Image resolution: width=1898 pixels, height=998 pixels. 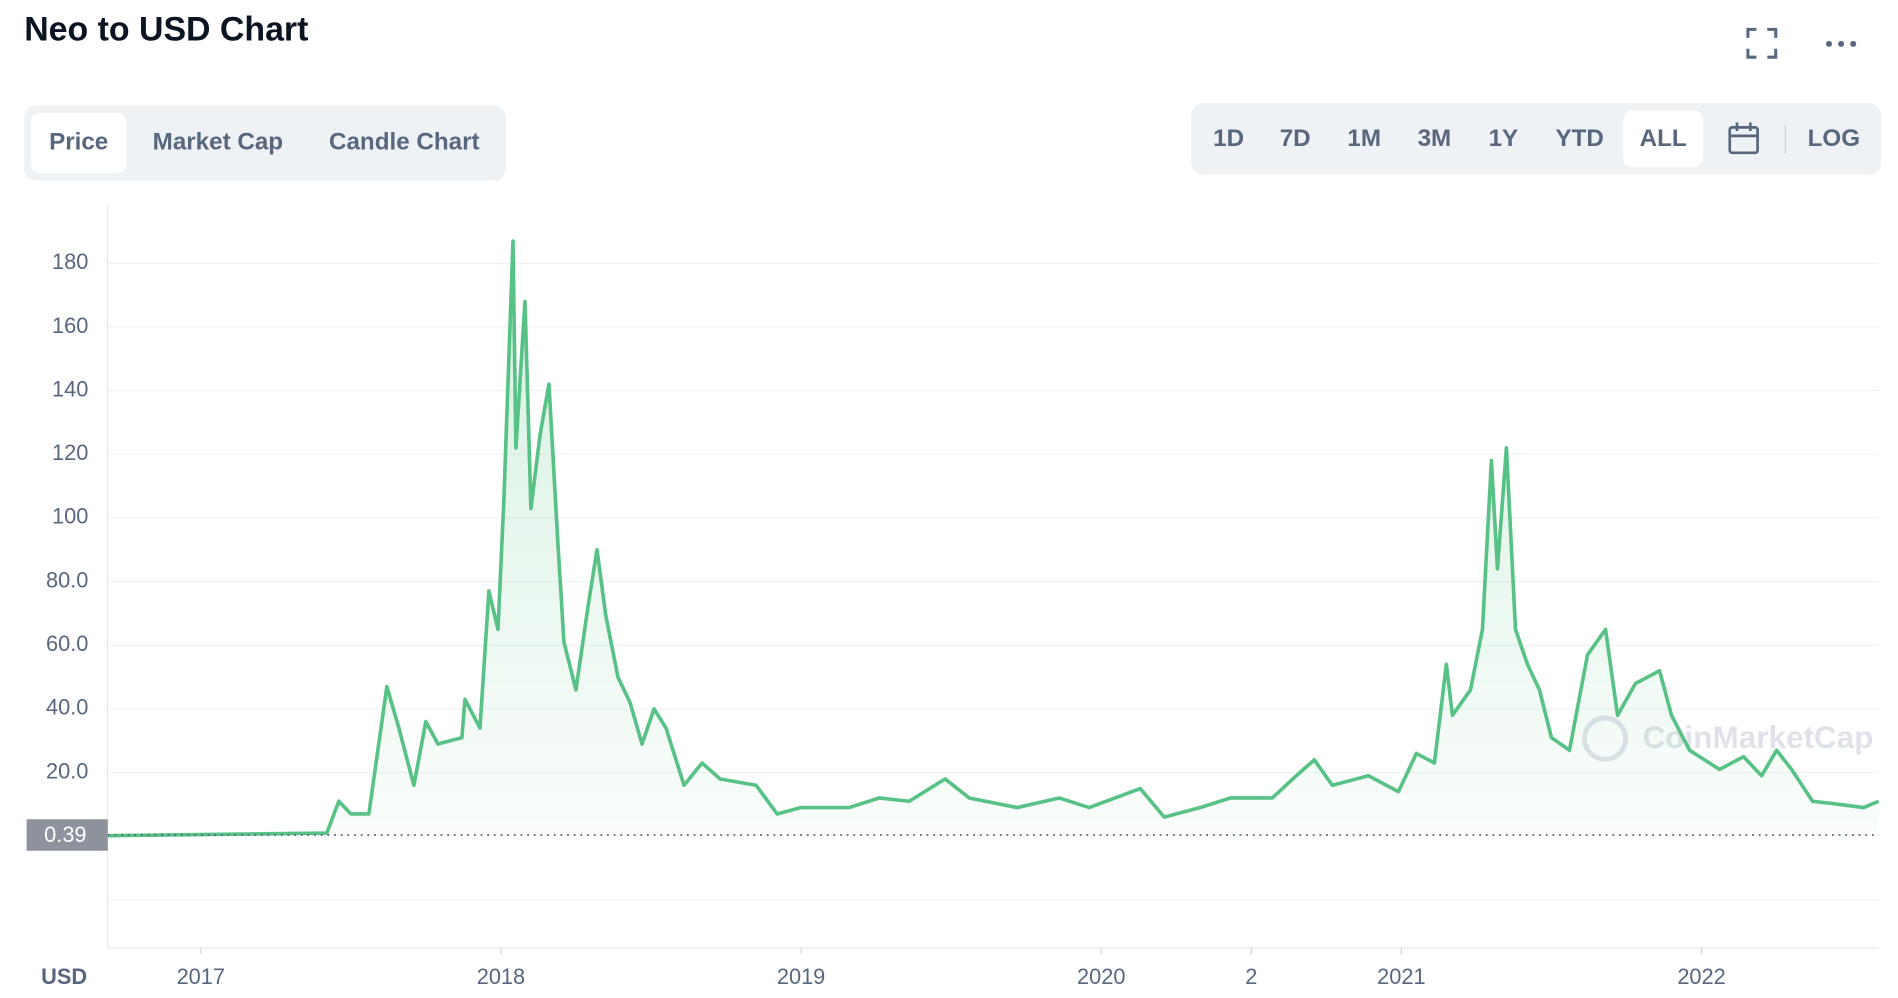 I want to click on range-button: 1D, so click(x=1228, y=138).